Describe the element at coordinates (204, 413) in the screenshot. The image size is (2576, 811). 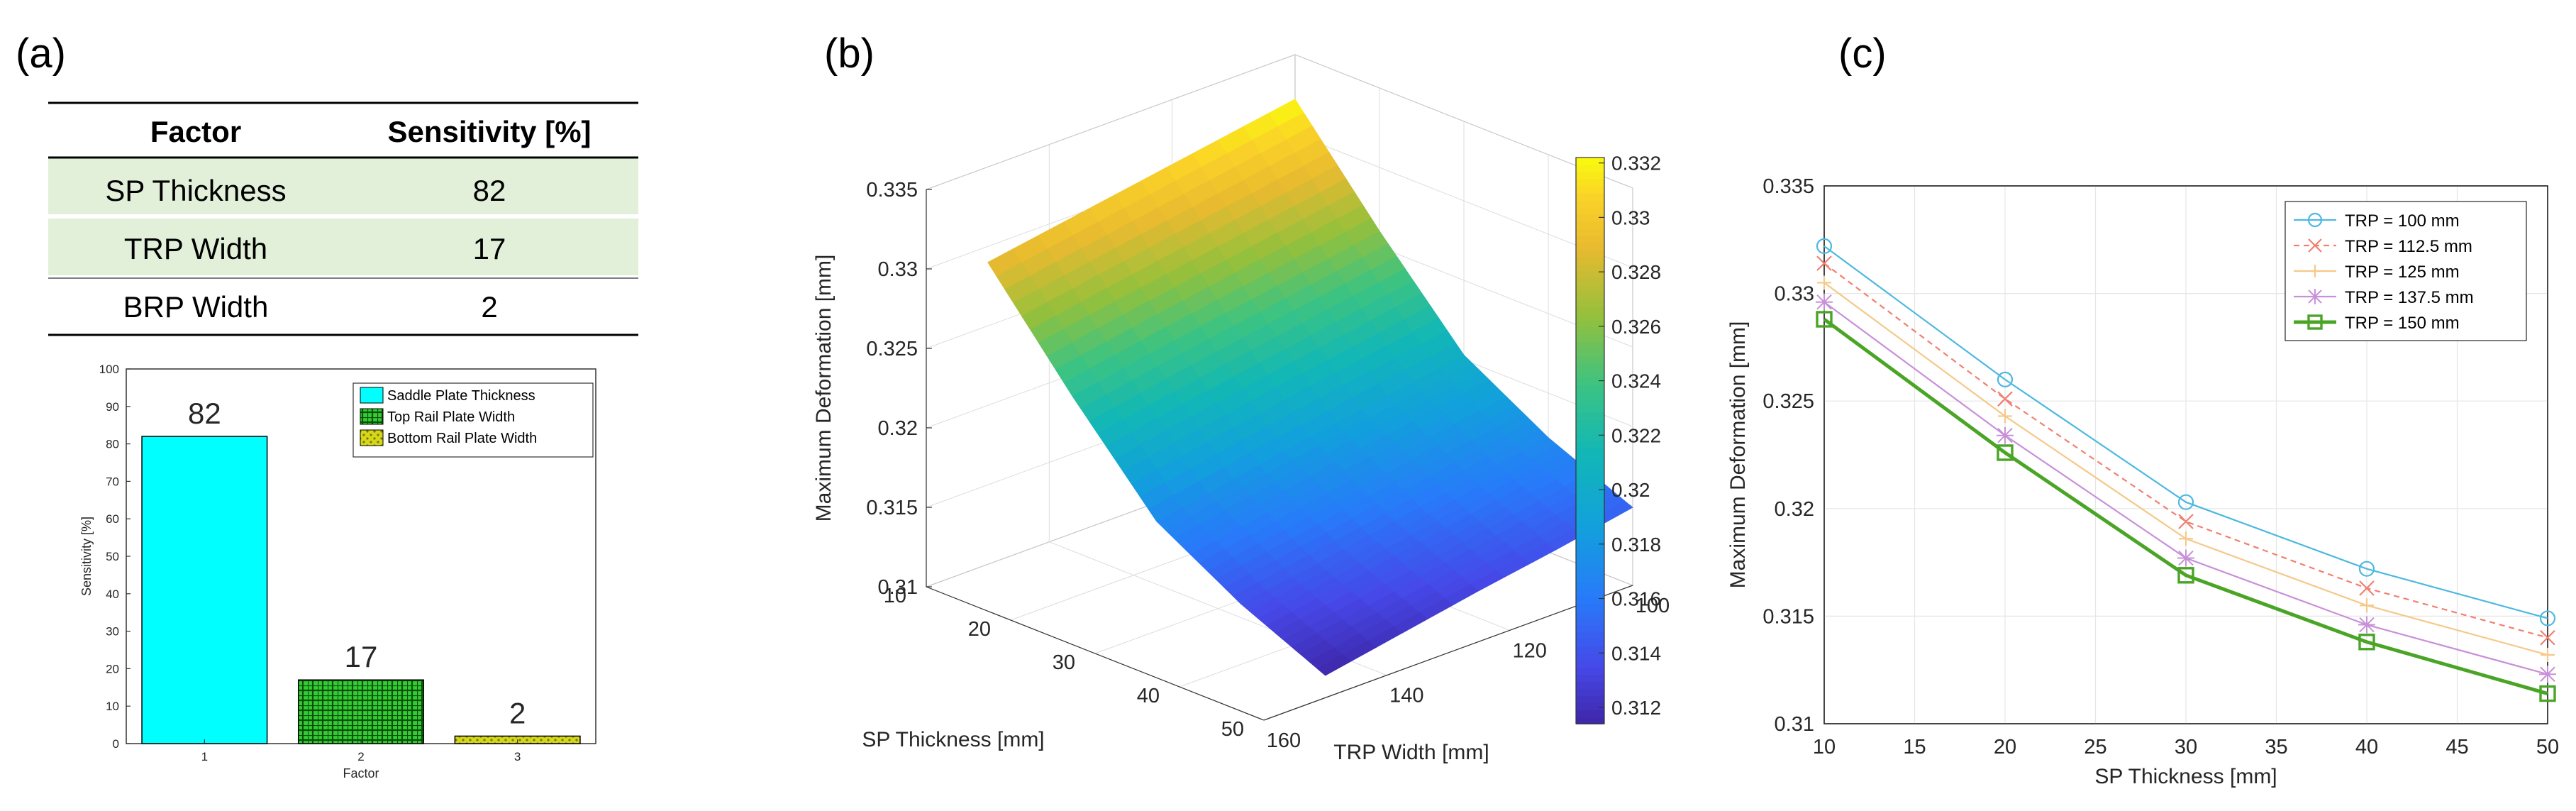
I see `bar-data-label: 82` at that location.